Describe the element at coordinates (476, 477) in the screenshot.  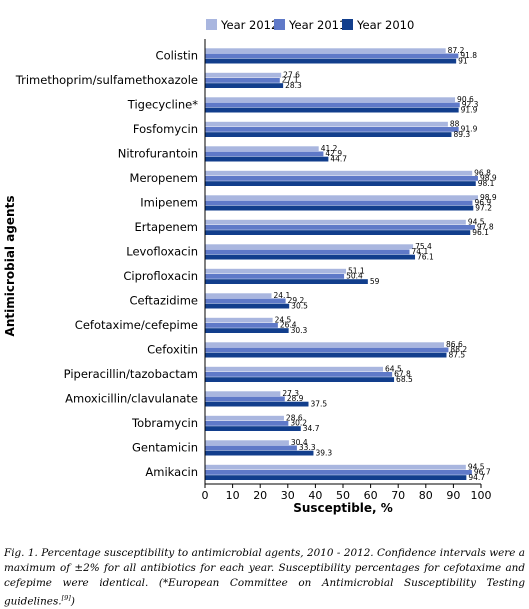
I see `data-label: 94.7` at that location.